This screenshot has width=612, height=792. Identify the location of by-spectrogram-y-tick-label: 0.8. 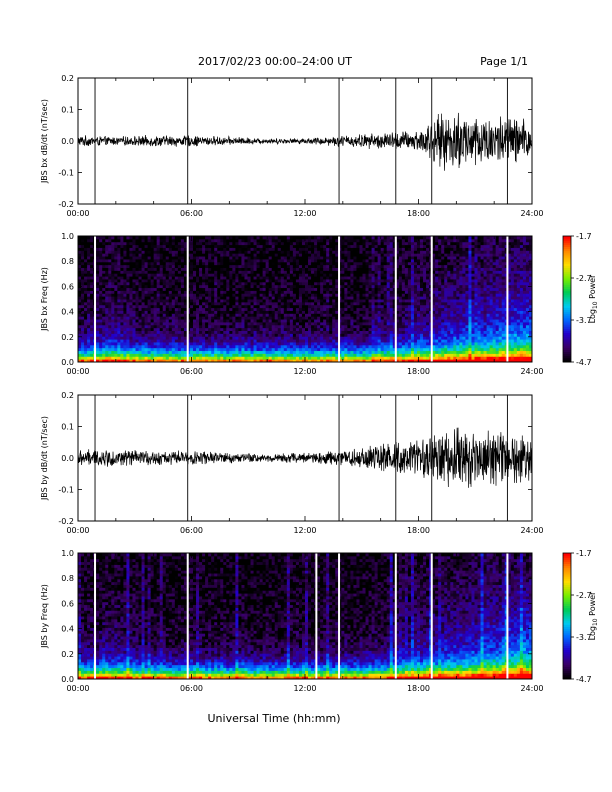
(67, 578).